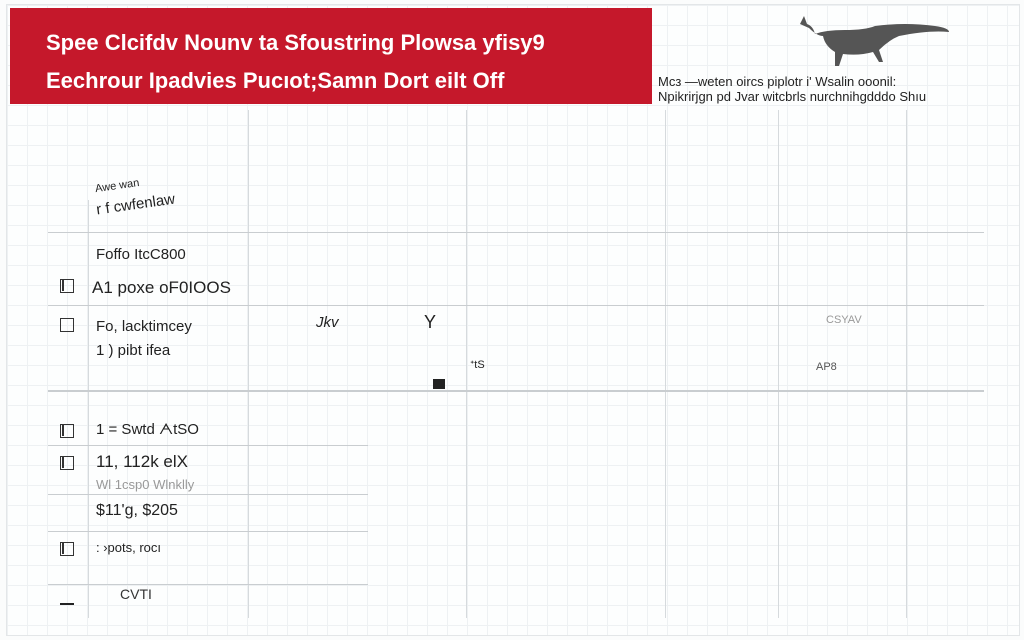 This screenshot has height=640, width=1024. Describe the element at coordinates (874, 41) in the screenshot. I see `animal-silhouette-icon` at that location.